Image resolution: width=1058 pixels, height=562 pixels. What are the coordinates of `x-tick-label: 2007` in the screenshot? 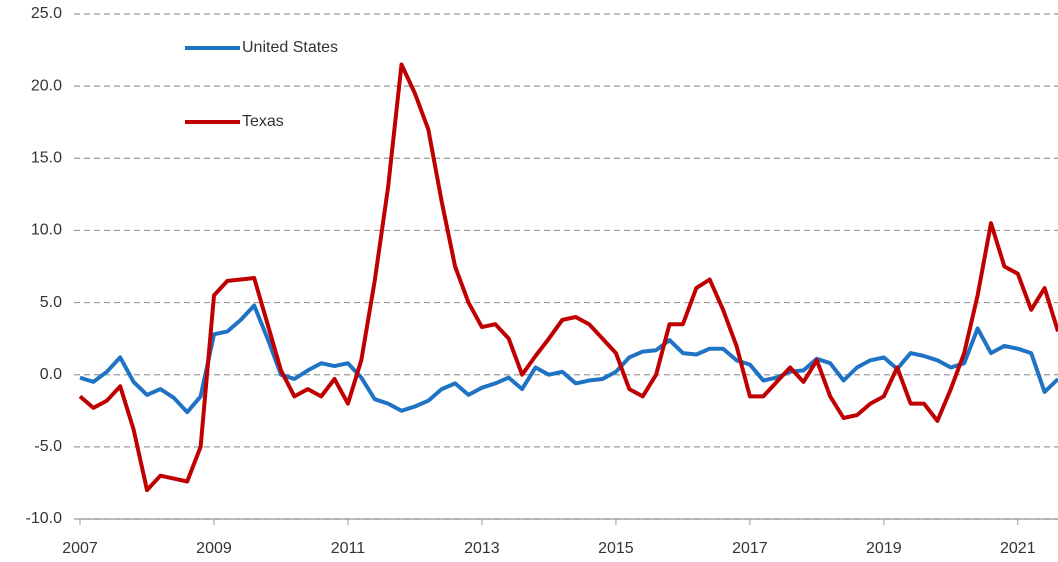 It's located at (80, 548).